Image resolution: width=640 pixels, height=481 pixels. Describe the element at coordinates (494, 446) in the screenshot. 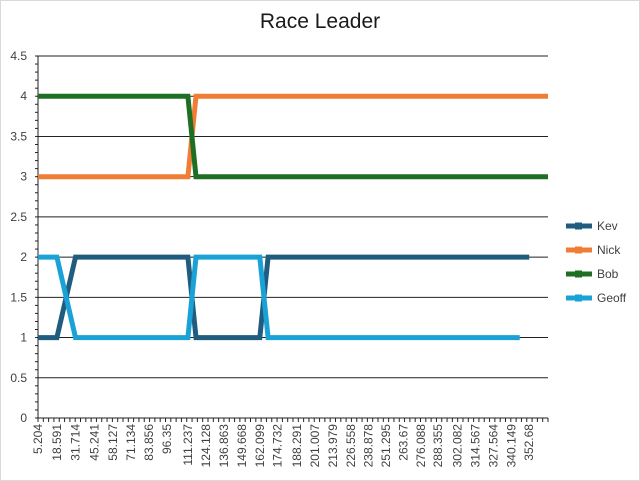

I see `x-tick-label: 327.564` at that location.